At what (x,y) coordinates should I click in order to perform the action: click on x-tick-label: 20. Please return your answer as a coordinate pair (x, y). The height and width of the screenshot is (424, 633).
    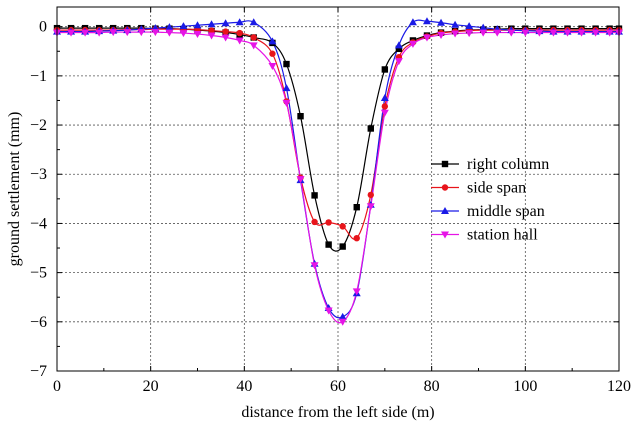
    Looking at the image, I should click on (151, 386).